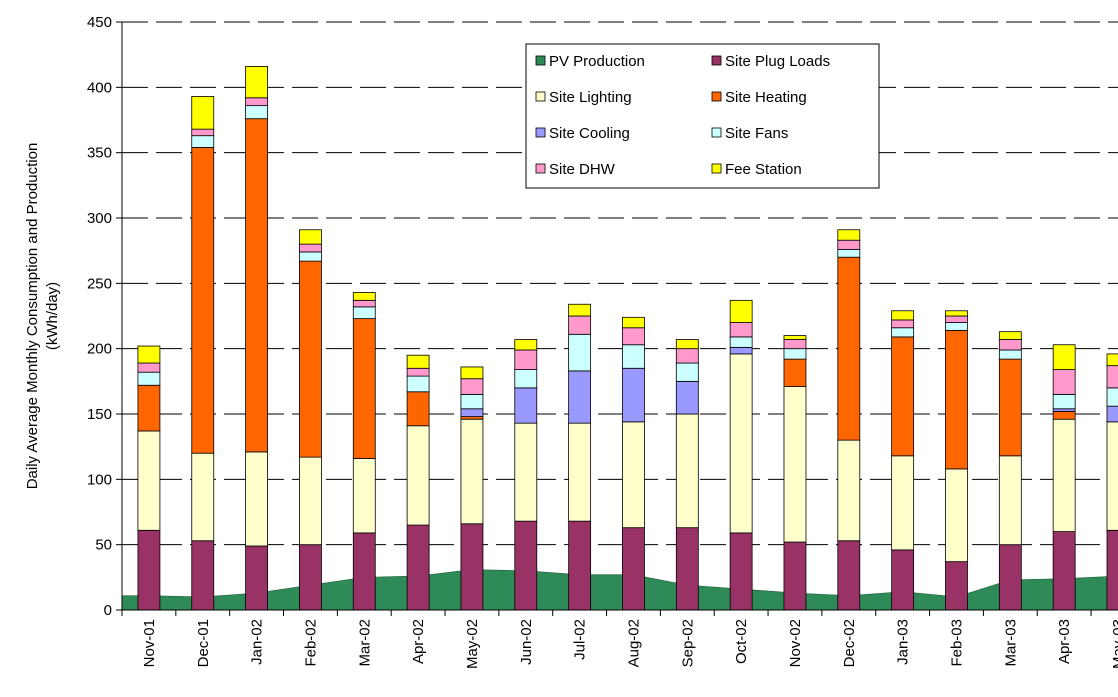 The image size is (1118, 697). Describe the element at coordinates (580, 639) in the screenshot. I see `x-tick-label: Jul-02` at that location.